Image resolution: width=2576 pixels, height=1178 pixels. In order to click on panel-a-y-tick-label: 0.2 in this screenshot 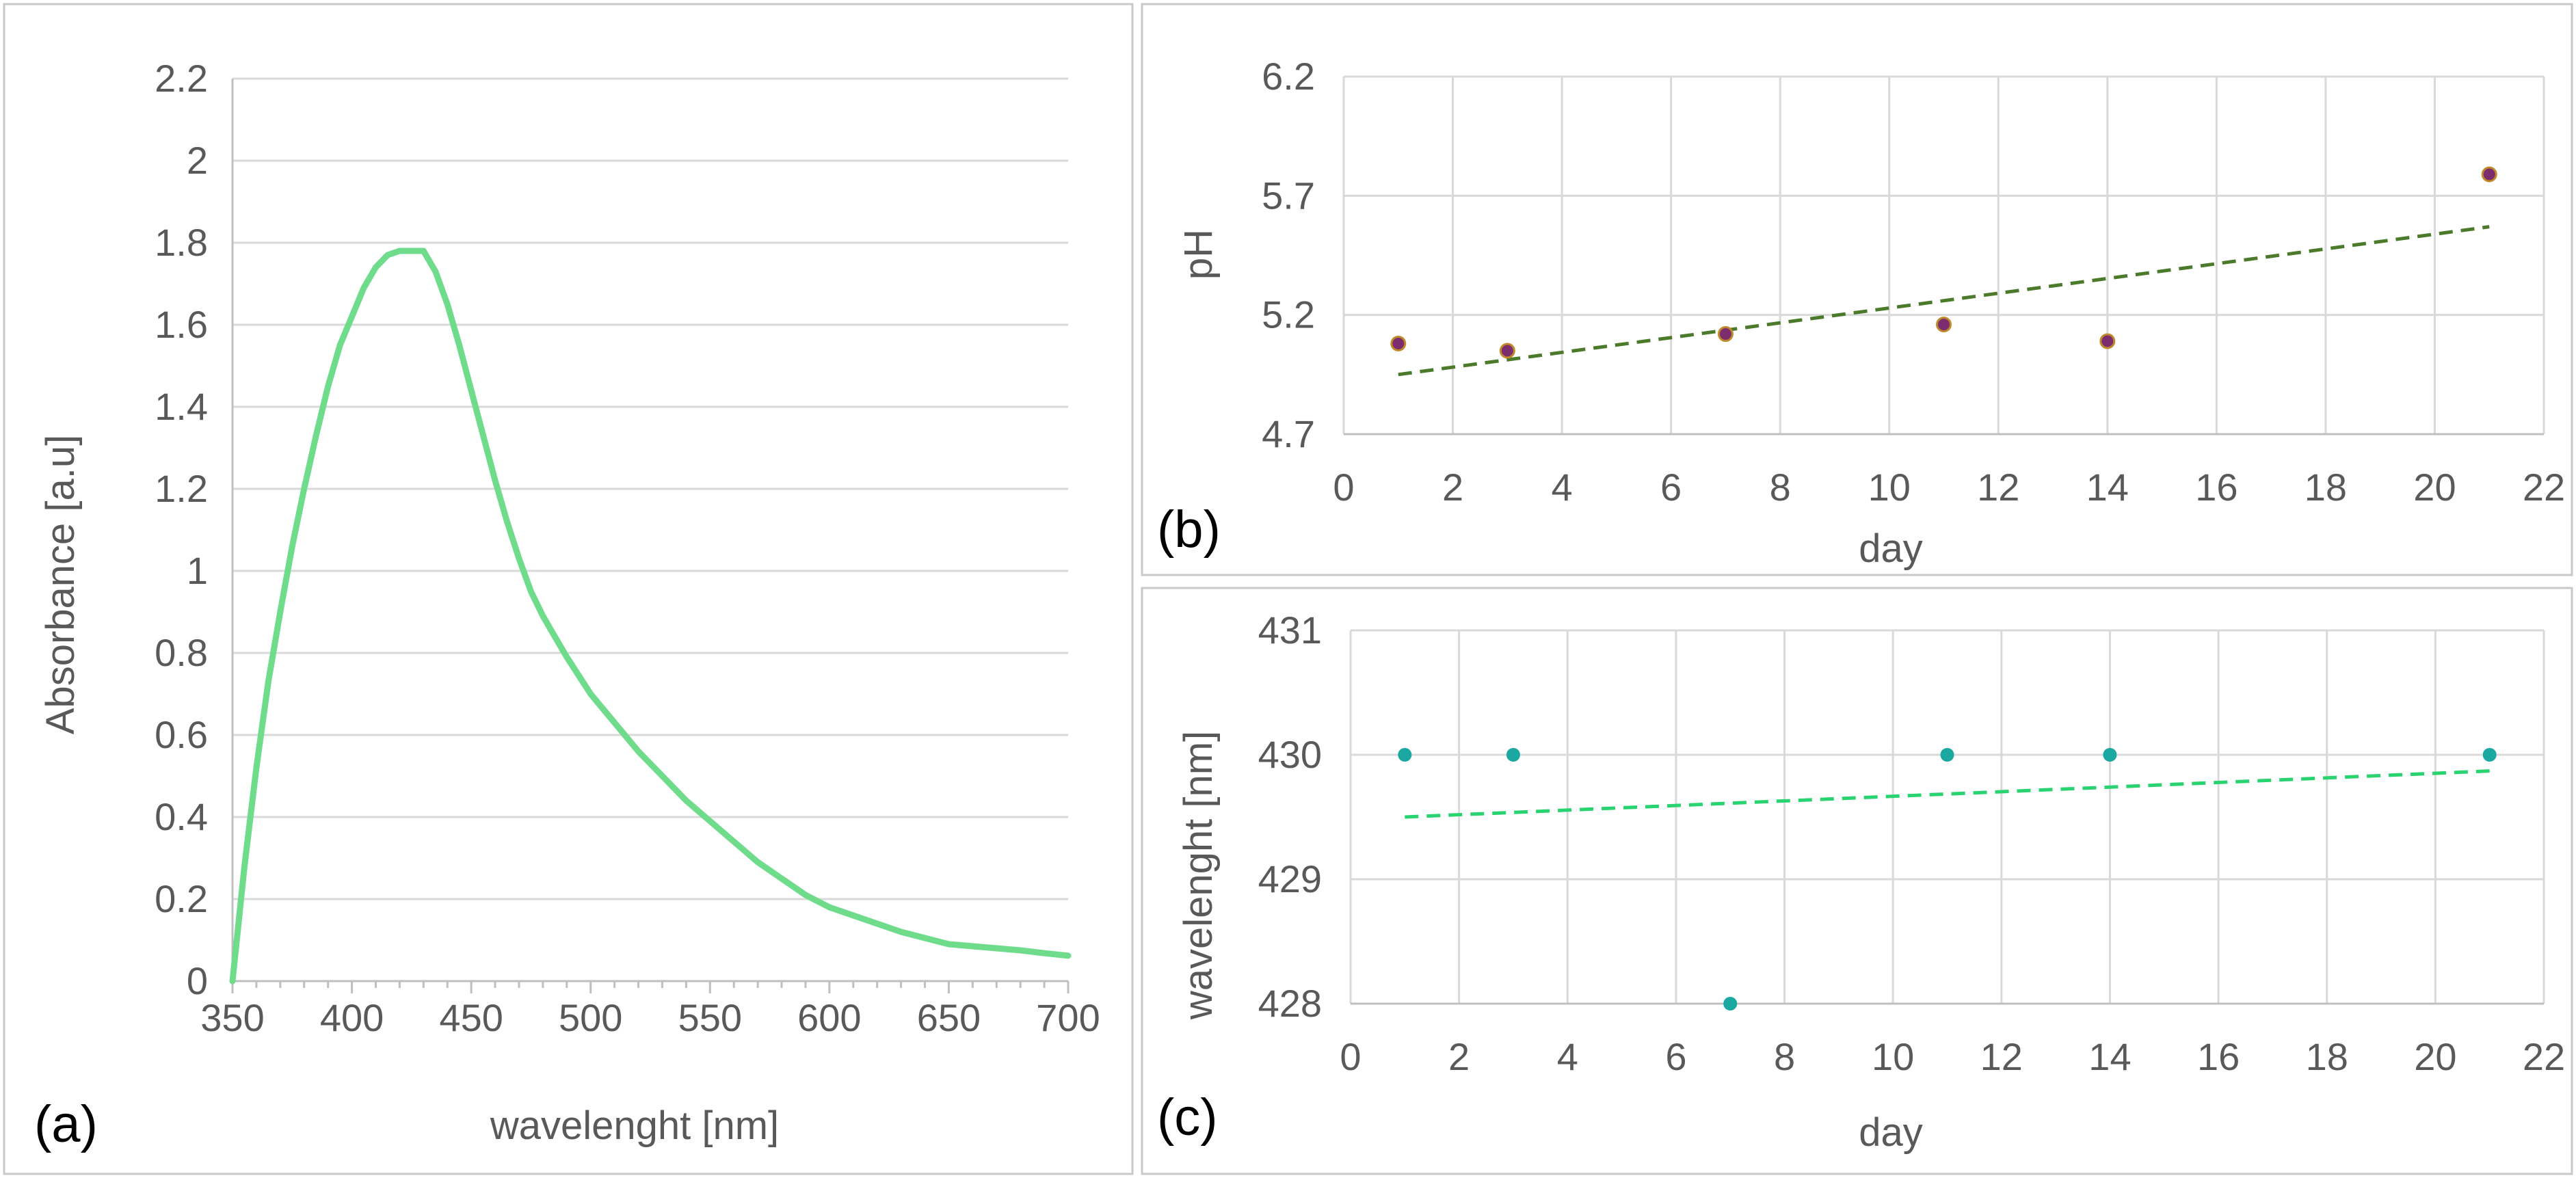, I will do `click(181, 898)`.